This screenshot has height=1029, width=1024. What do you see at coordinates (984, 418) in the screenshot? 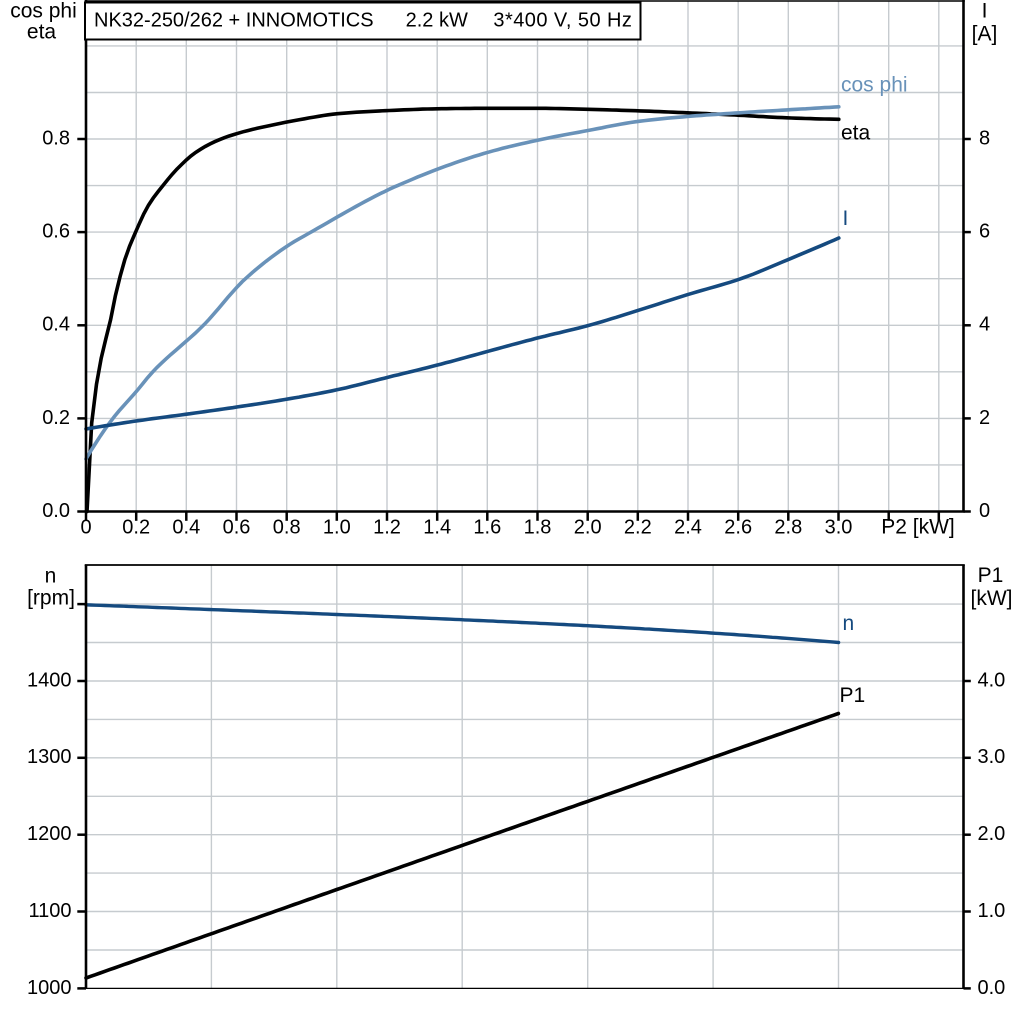
I see `svg-text: 2` at bounding box center [984, 418].